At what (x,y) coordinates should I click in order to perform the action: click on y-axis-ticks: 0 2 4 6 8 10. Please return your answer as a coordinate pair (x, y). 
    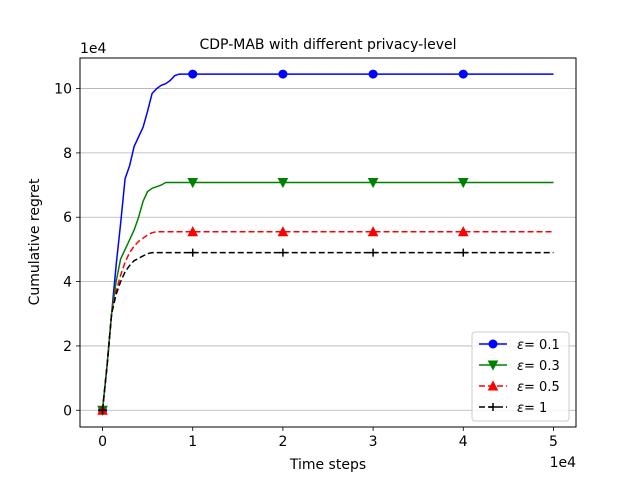
    Looking at the image, I should click on (67, 250).